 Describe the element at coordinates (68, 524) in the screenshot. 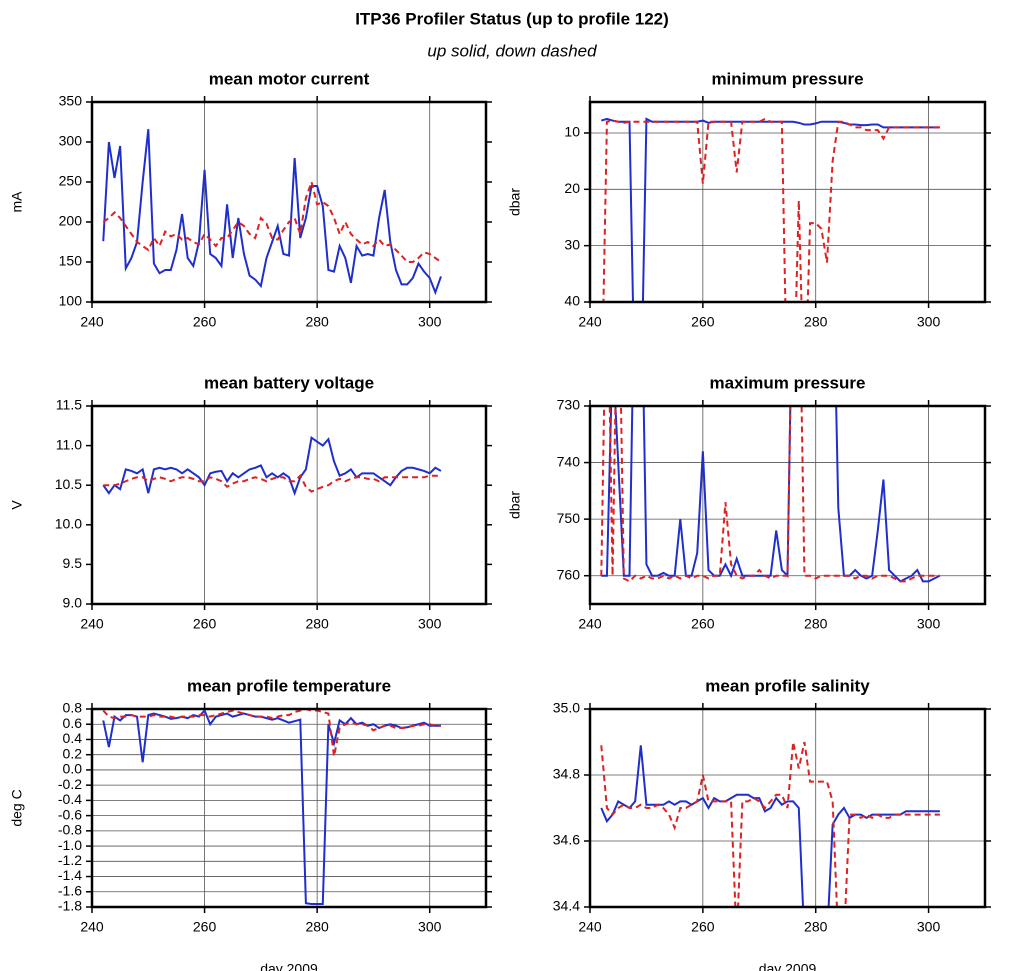

I see `y-tick-label: 10.0` at that location.